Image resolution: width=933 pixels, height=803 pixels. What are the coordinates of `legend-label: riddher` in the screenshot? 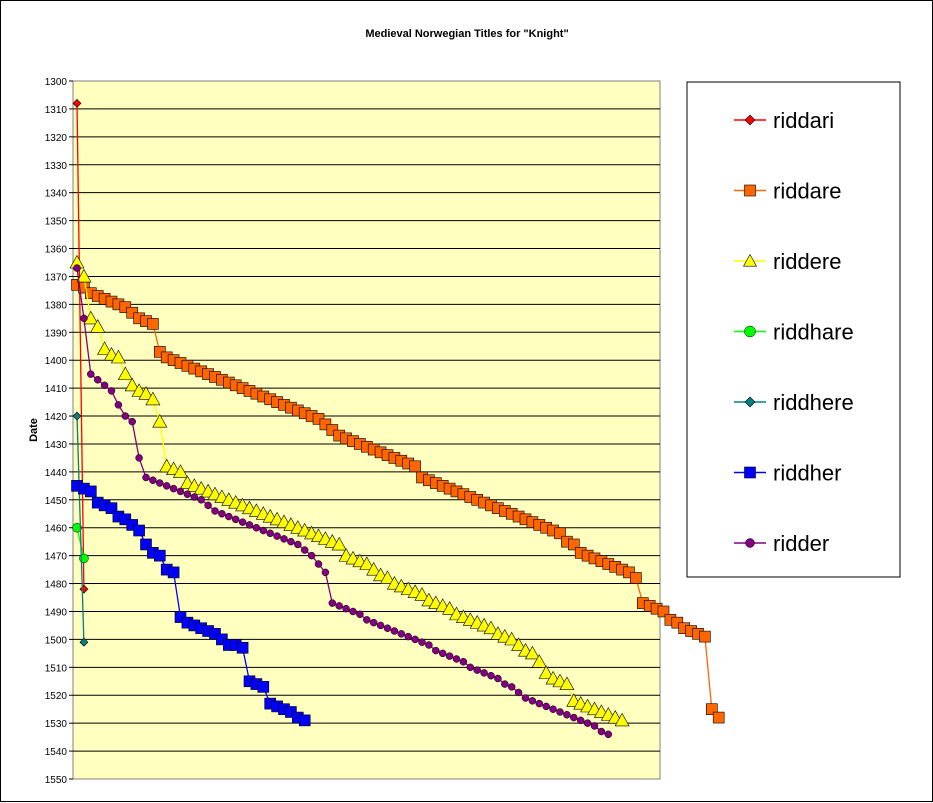 It's located at (807, 473).